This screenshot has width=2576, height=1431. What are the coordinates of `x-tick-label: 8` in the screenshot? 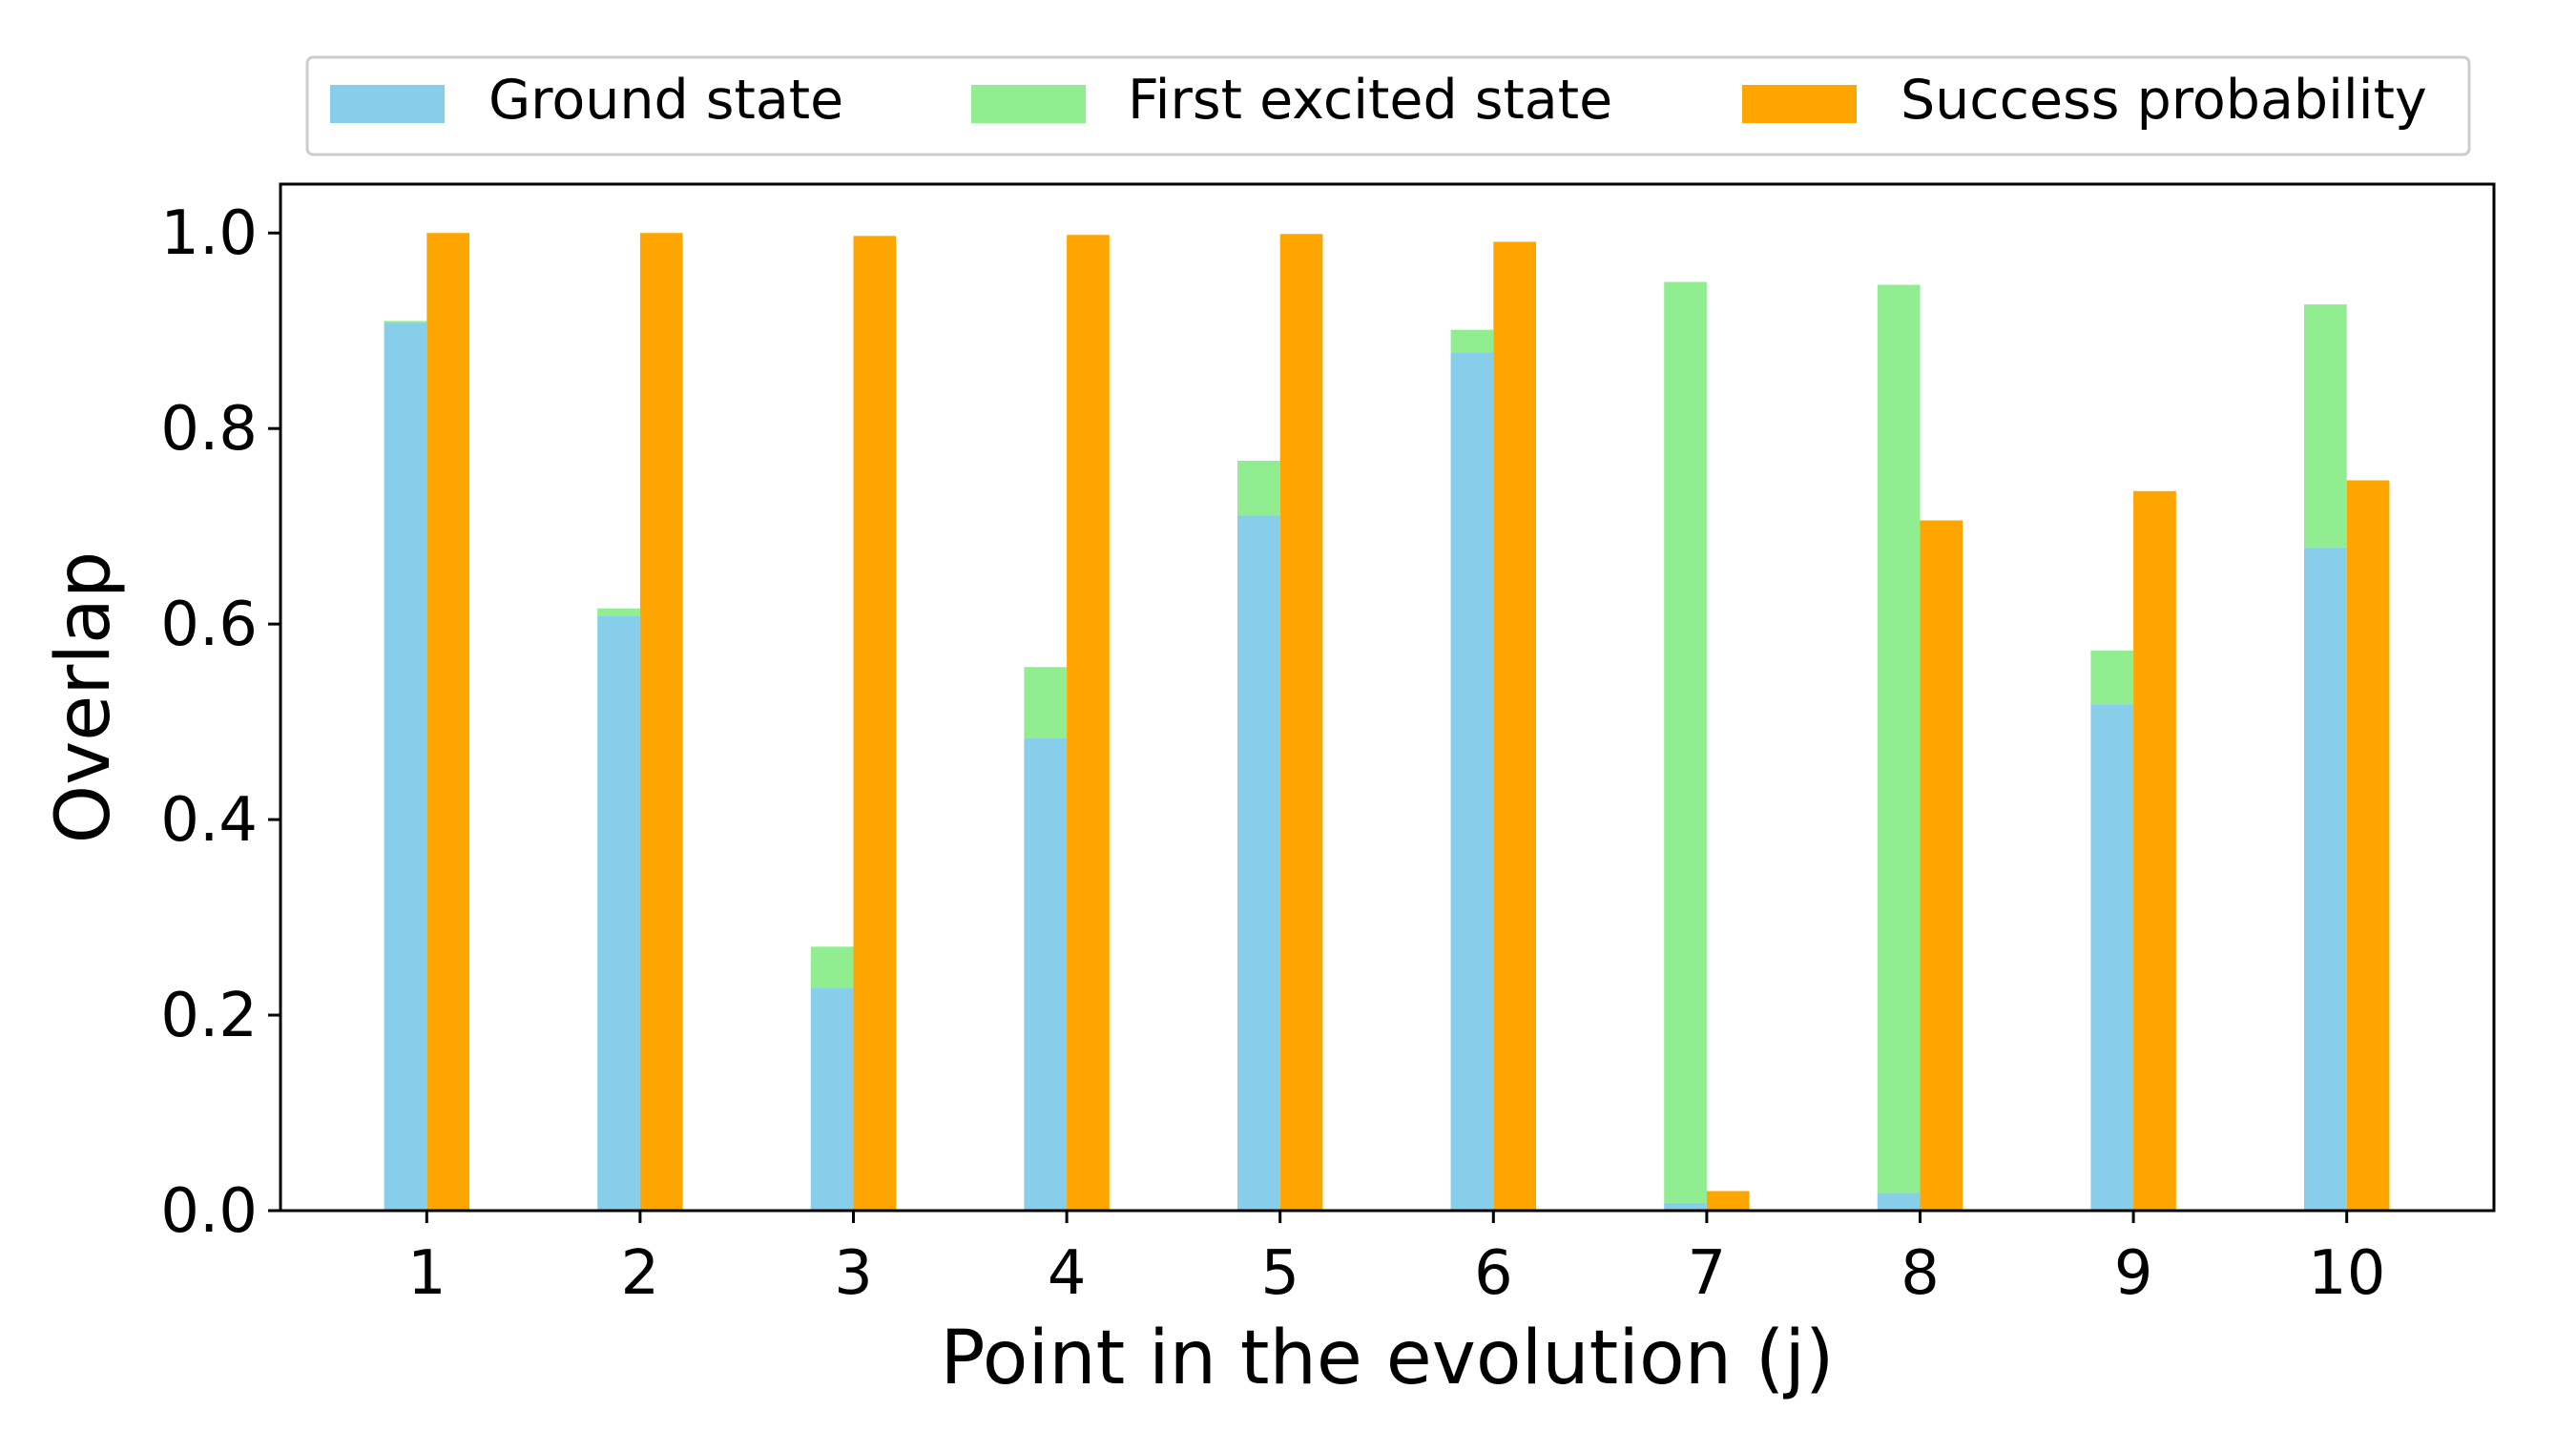 It's located at (1920, 1273).